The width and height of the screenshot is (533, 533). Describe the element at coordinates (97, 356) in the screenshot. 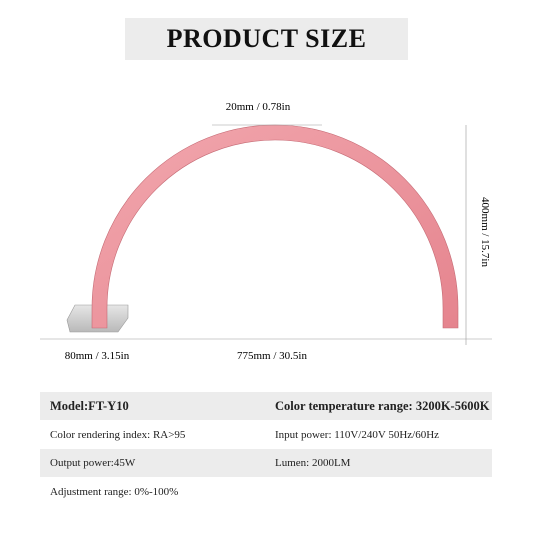

I see `dimension-label: 80mm / 3.15in` at that location.